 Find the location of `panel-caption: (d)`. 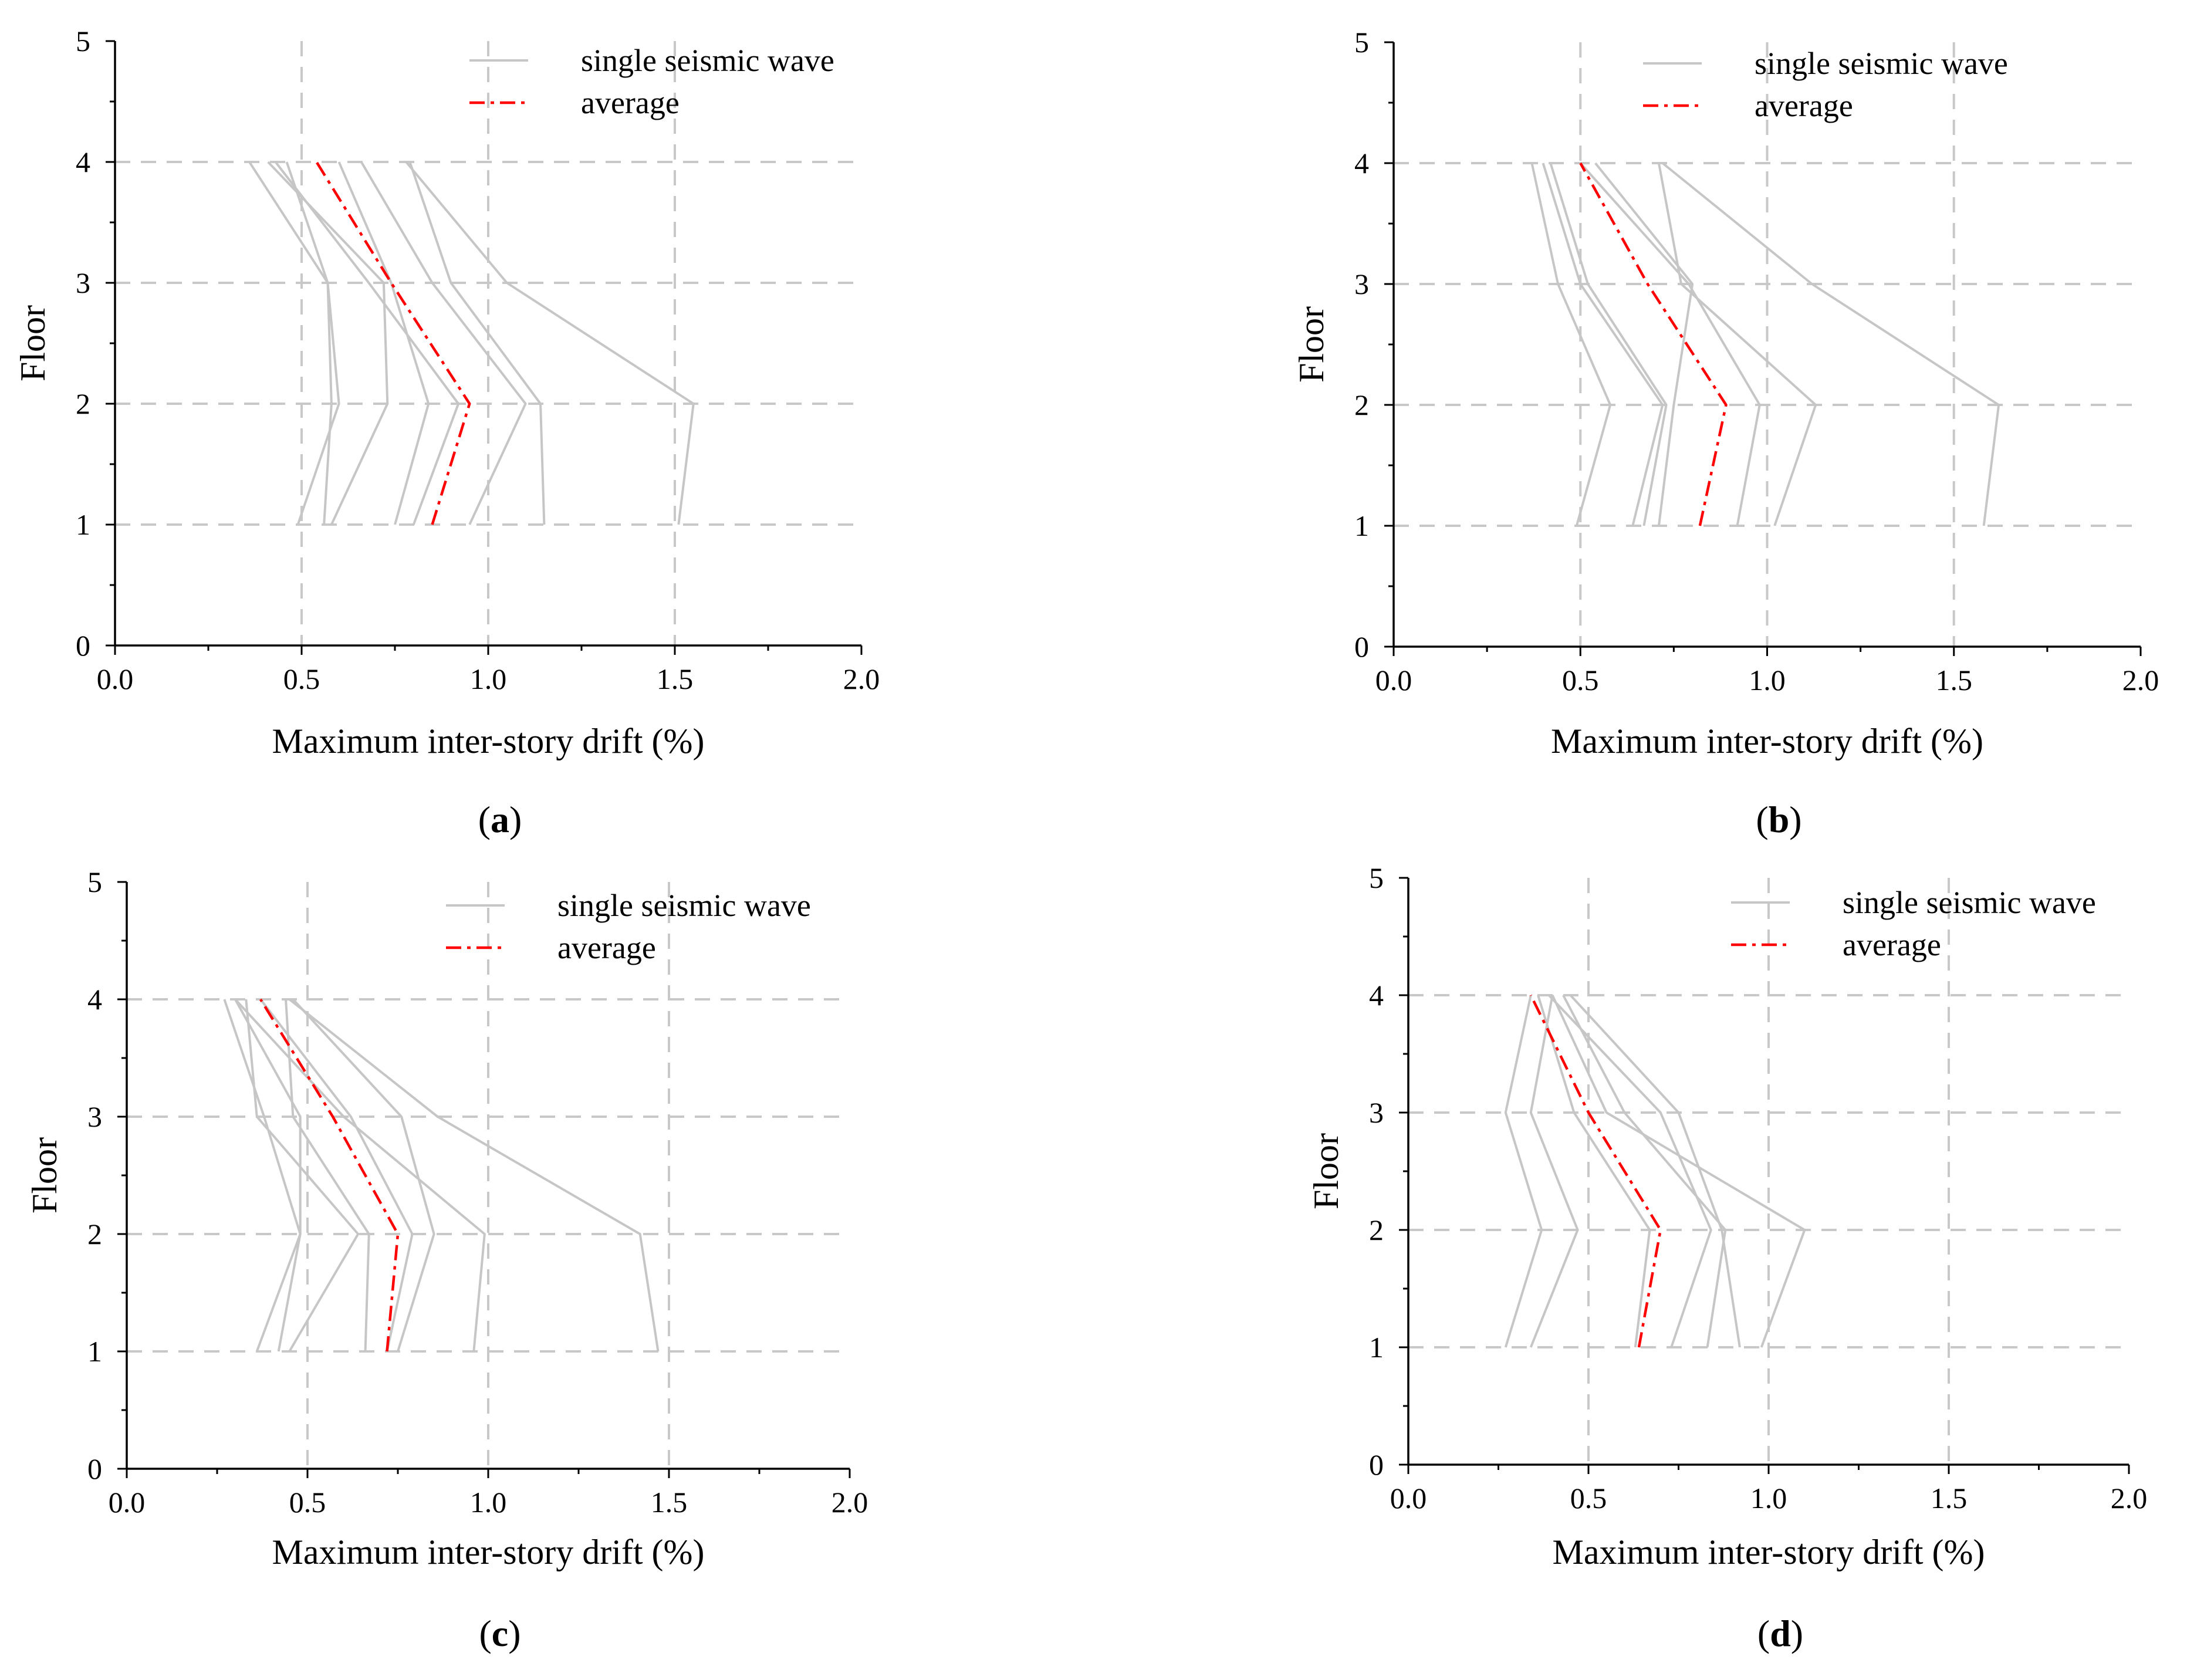

panel-caption: (d) is located at coordinates (1780, 1633).